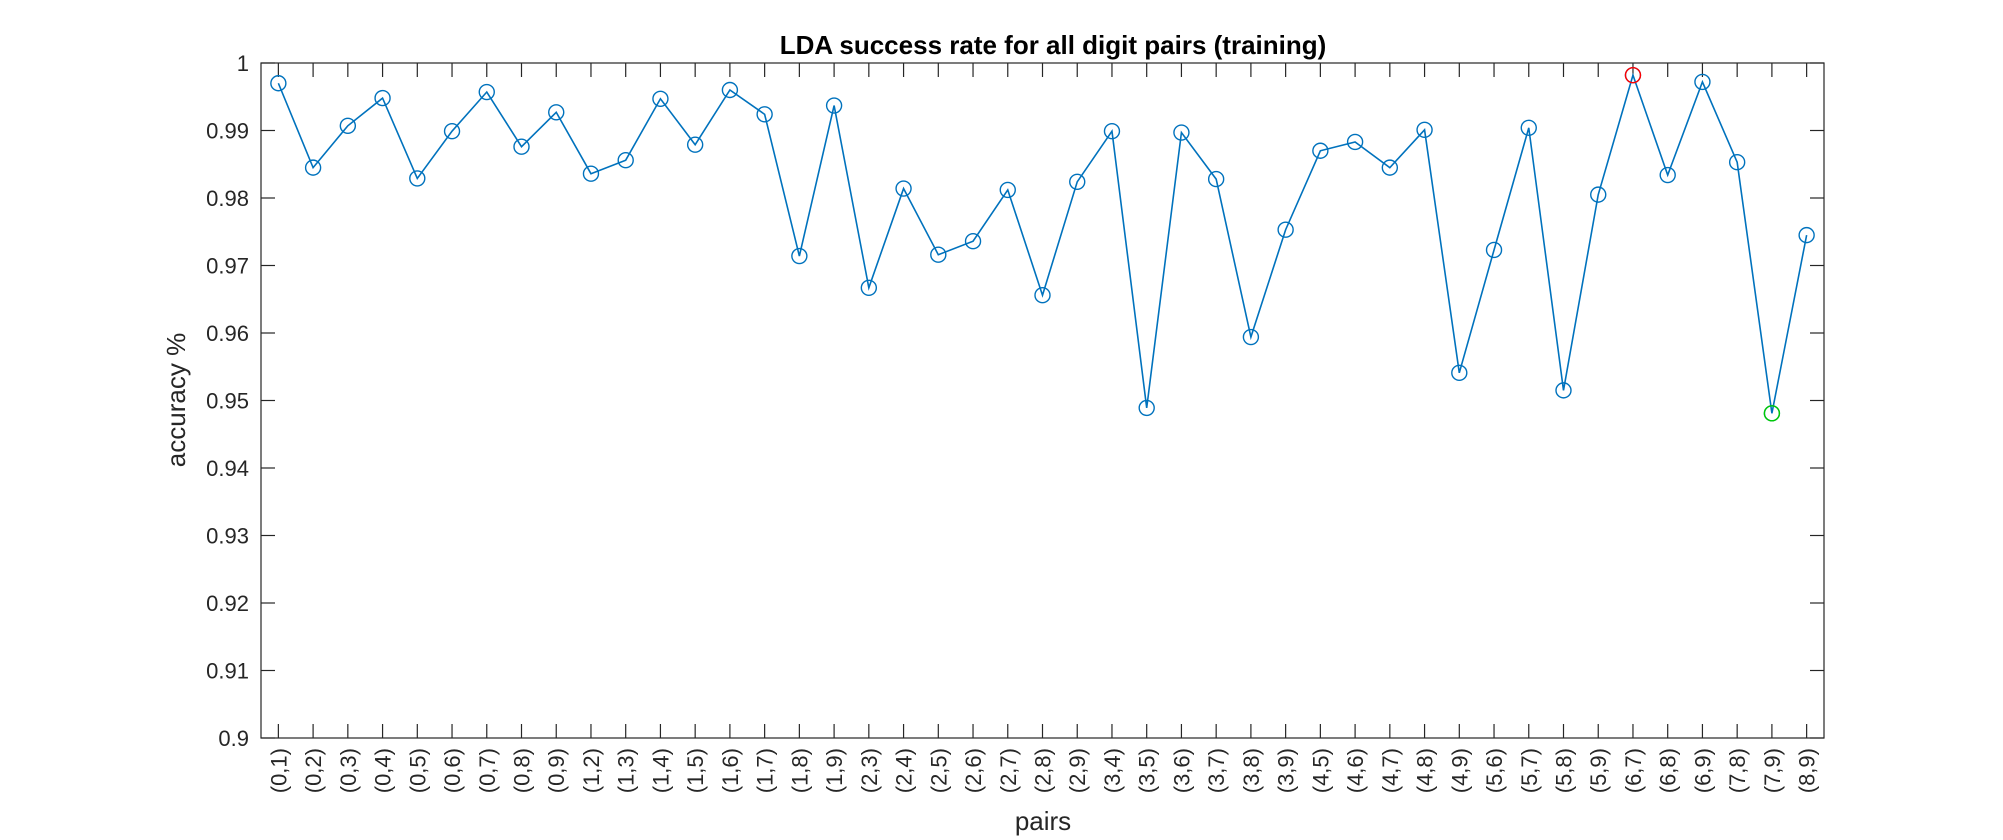  What do you see at coordinates (1564, 770) in the screenshot?
I see `x-tick-label: (5,8)` at bounding box center [1564, 770].